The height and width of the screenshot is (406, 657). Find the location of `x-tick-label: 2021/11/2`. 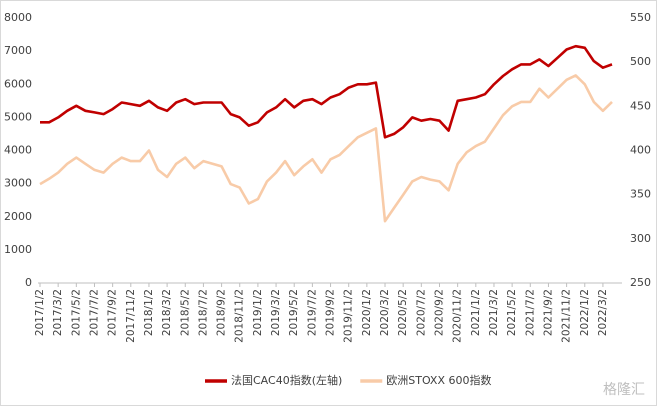

x-tick-label: 2021/11/2 is located at coordinates (567, 316).